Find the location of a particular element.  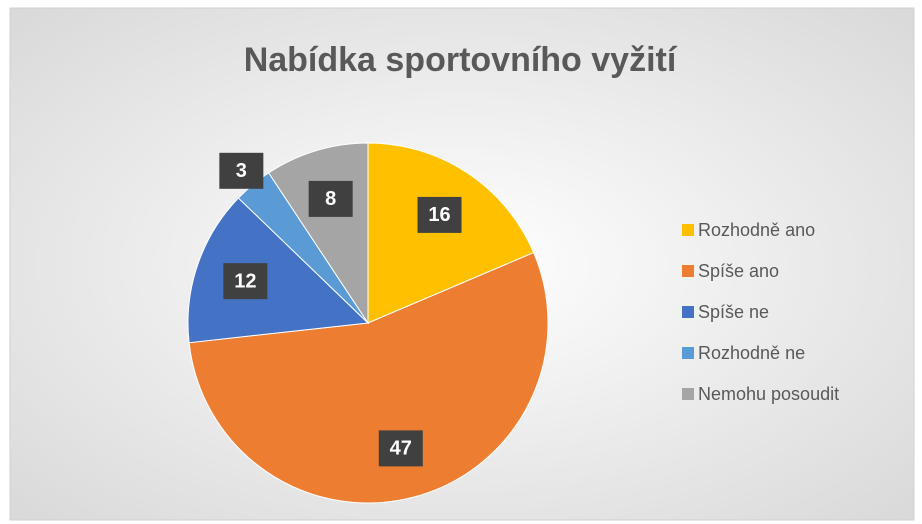

chart-title: Nabídka sportovního vyžití is located at coordinates (461, 60).